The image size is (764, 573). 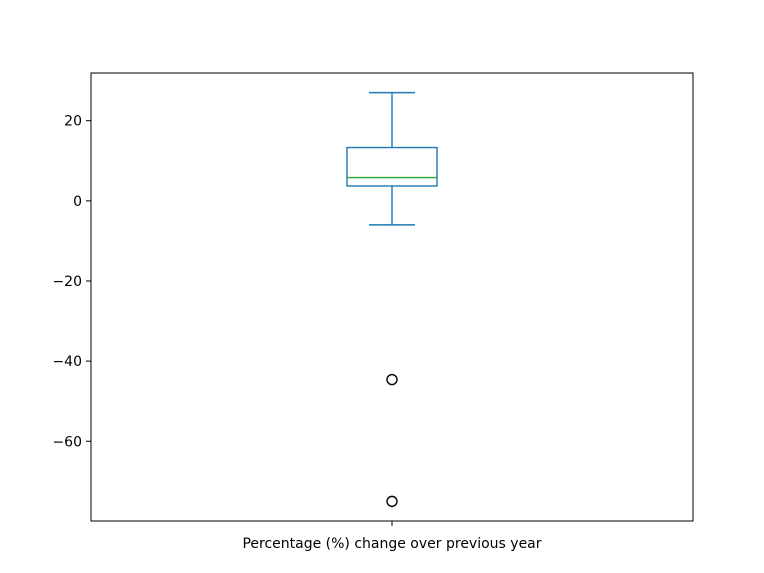 I want to click on x-tick-label: Percentage (%) change over previous year, so click(x=391, y=544).